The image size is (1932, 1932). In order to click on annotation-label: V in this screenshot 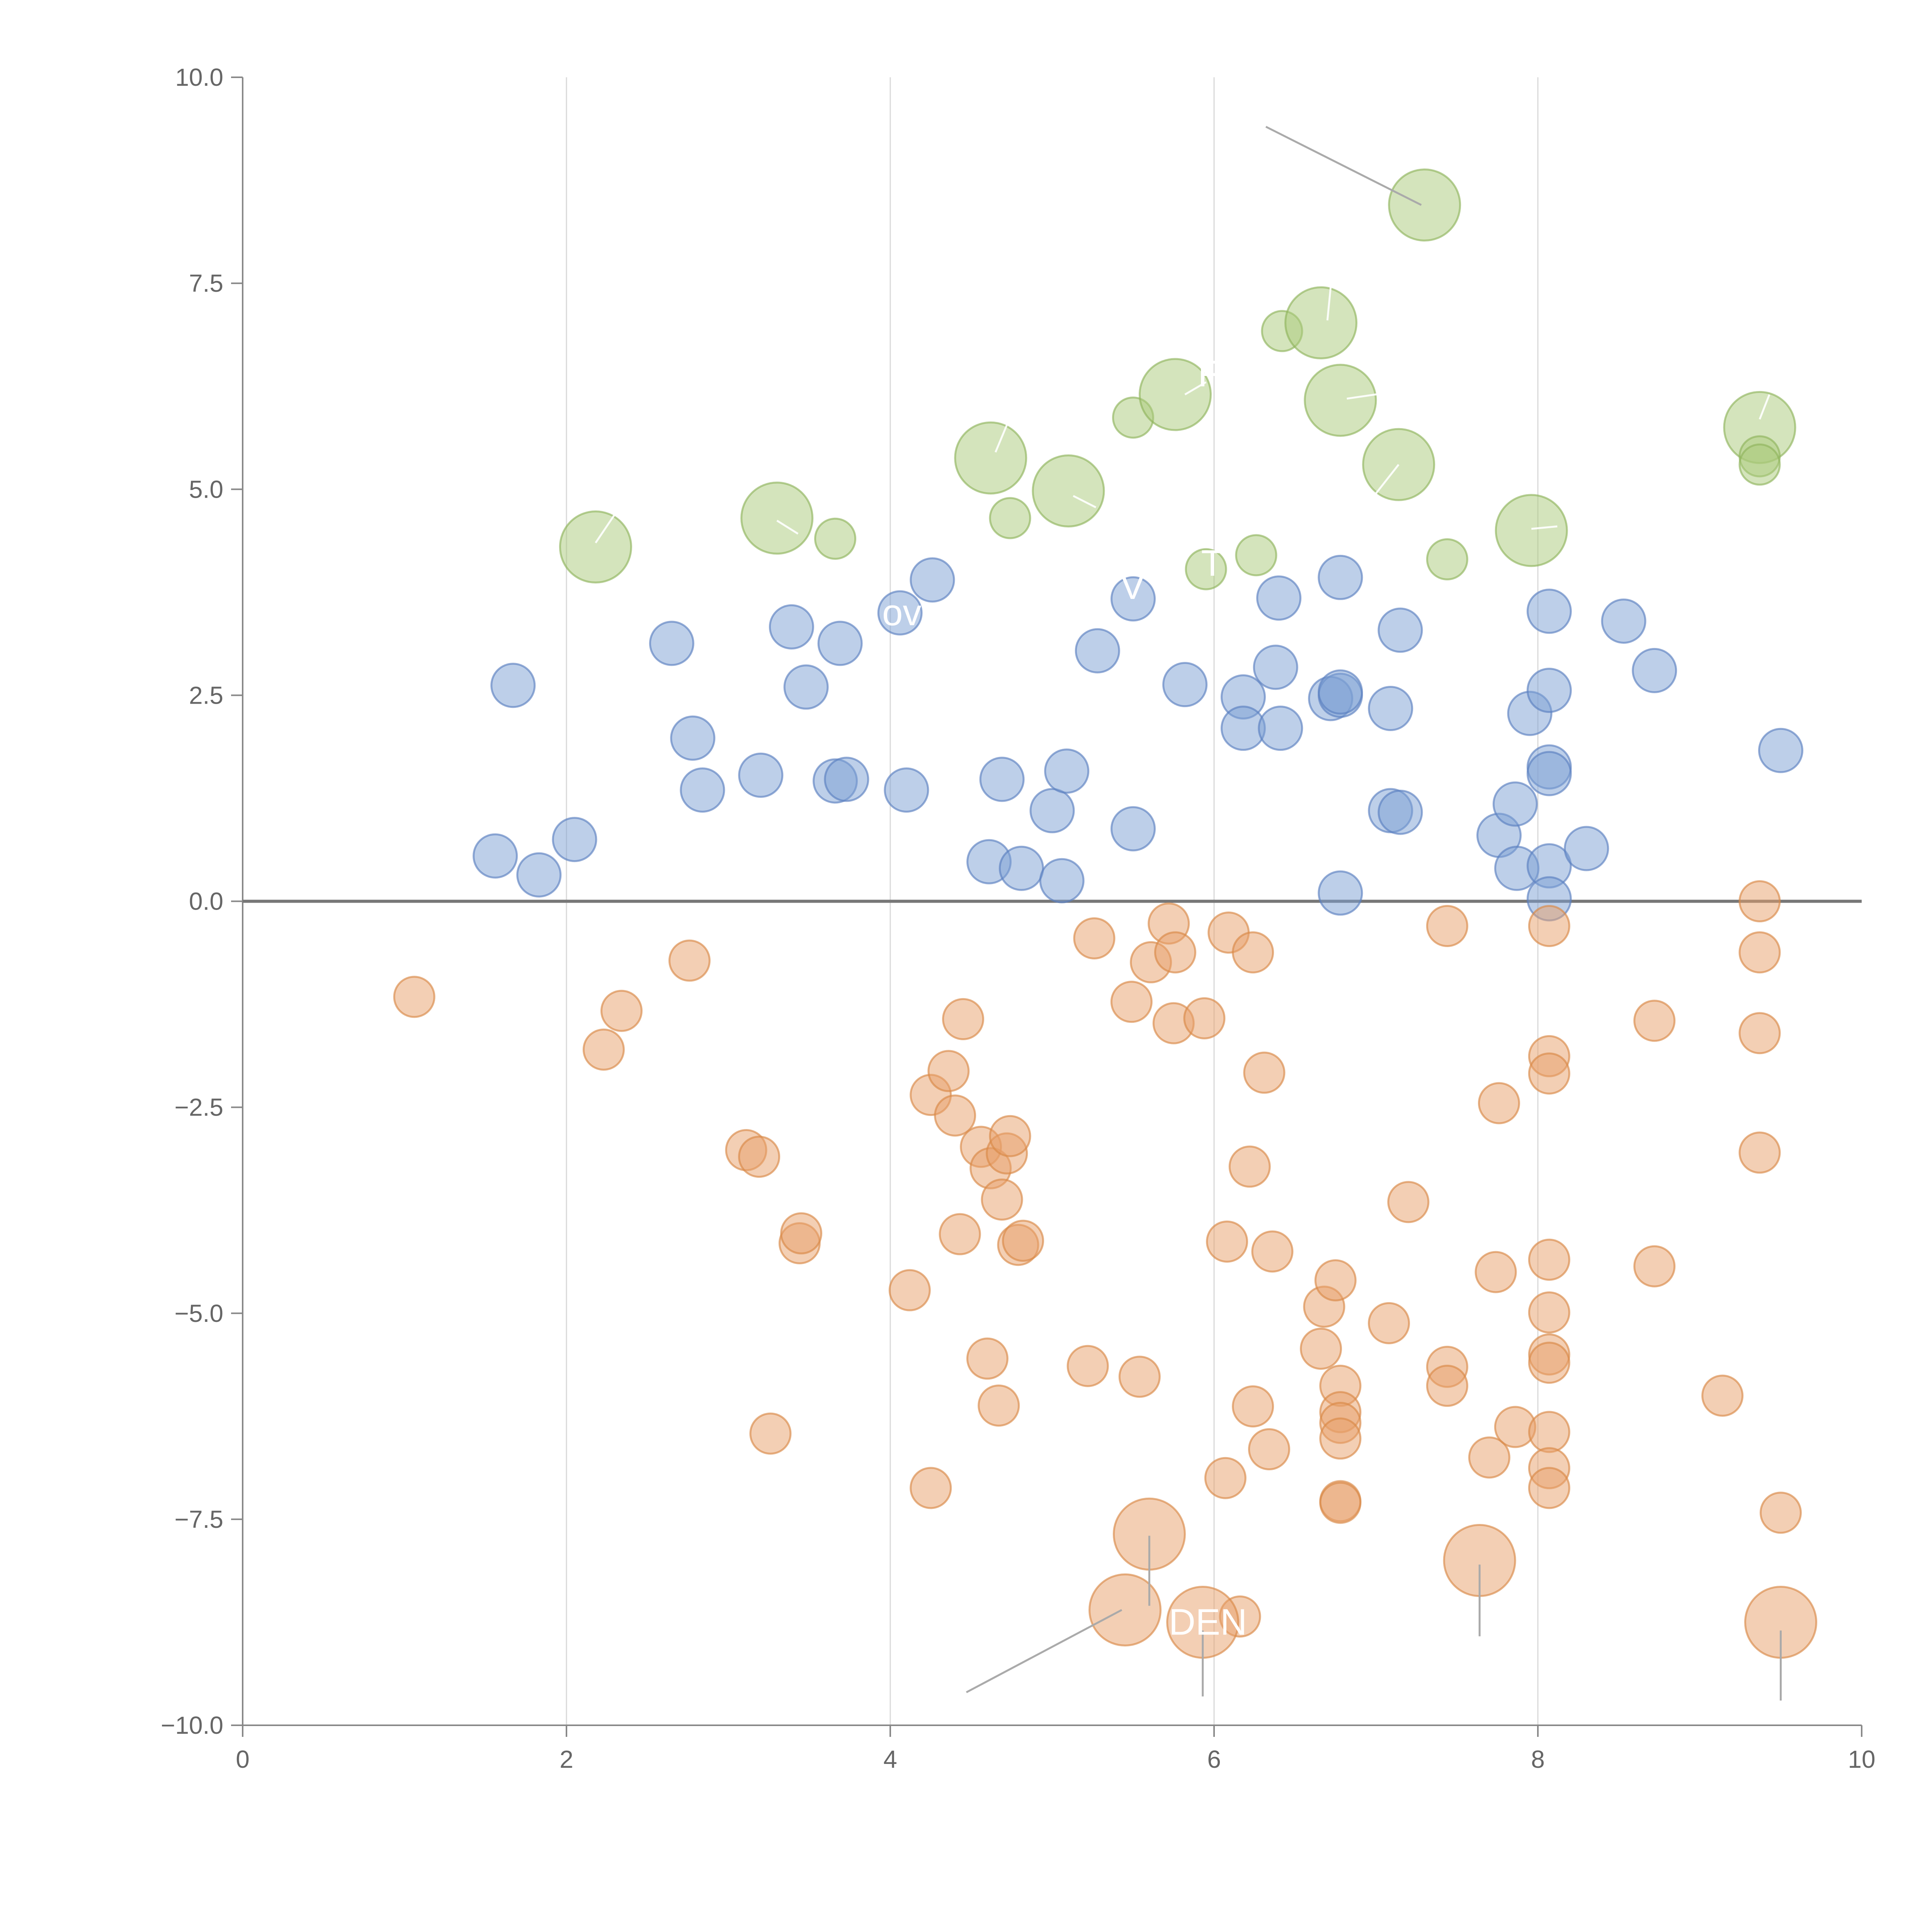, I will do `click(1133, 586)`.